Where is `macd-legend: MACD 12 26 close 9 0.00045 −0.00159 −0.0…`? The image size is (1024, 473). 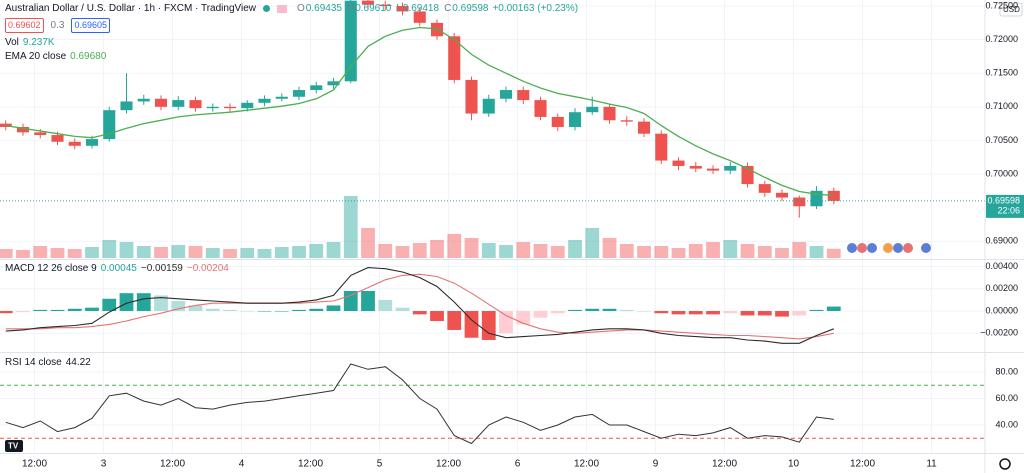
macd-legend: MACD 12 26 close 9 0.00045 −0.00159 −0.0… is located at coordinates (117, 268).